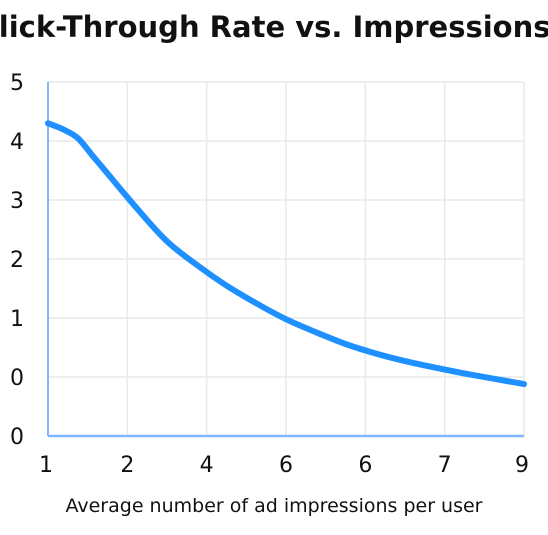 This screenshot has width=548, height=535. I want to click on x-tick-label: 9, so click(522, 465).